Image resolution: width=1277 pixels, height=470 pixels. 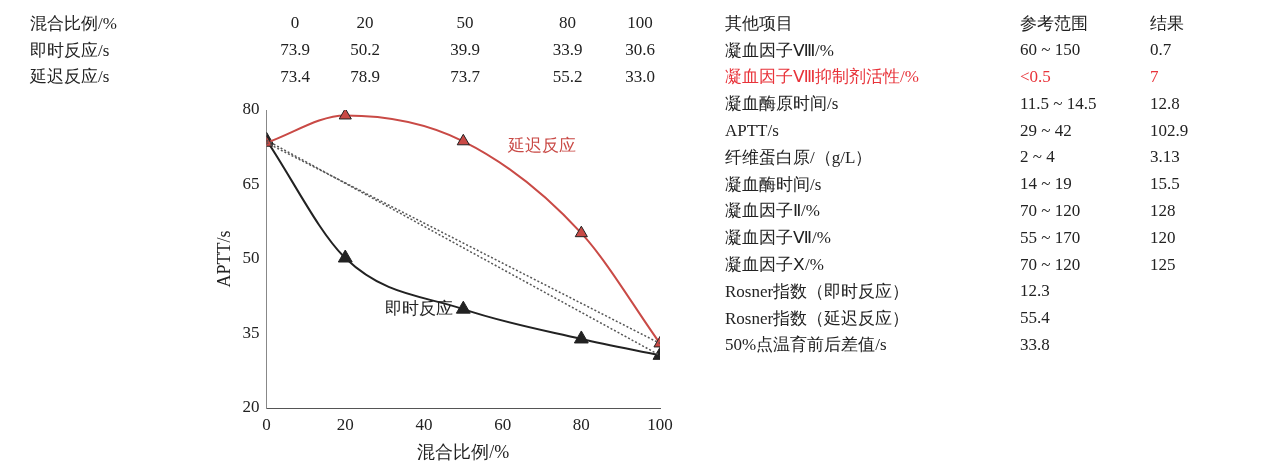 What do you see at coordinates (887, 318) in the screenshot?
I see `text: Rosner指数（延迟反应） 55.4` at bounding box center [887, 318].